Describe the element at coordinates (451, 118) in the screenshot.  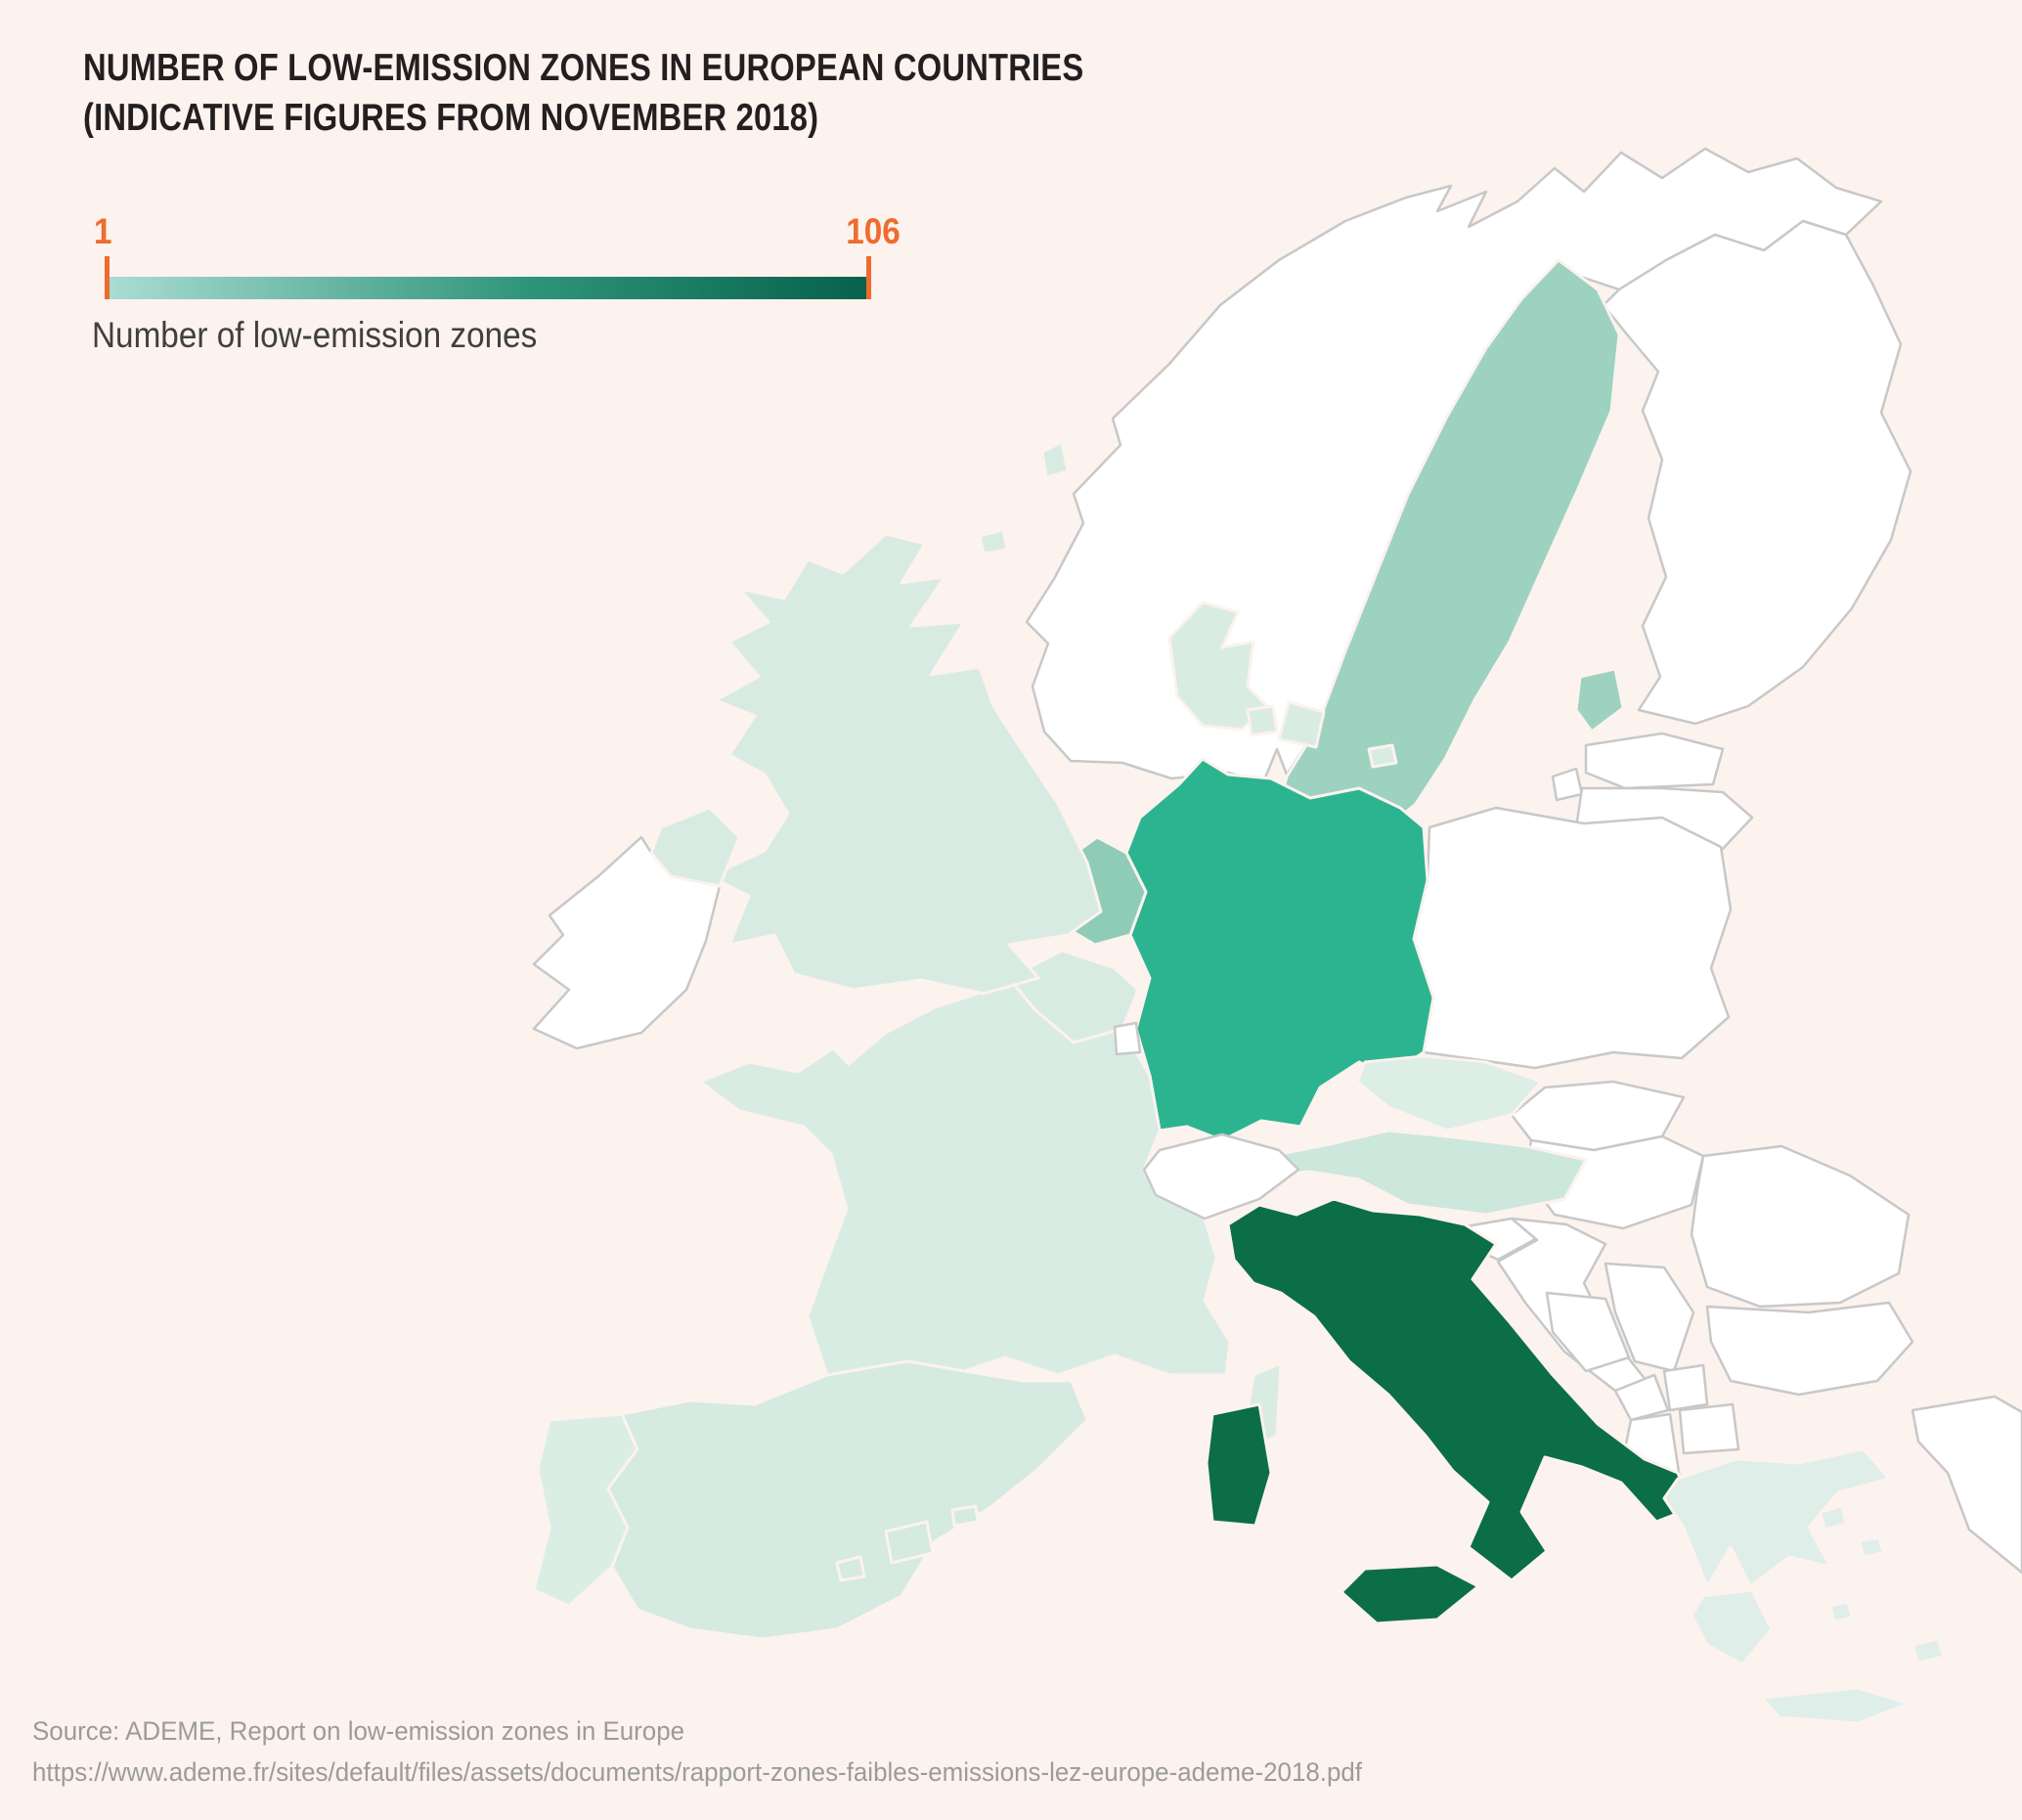
I see `page-title-line2: (INDICATIVE FIGURES FROM NOVEMBER 2018)` at that location.